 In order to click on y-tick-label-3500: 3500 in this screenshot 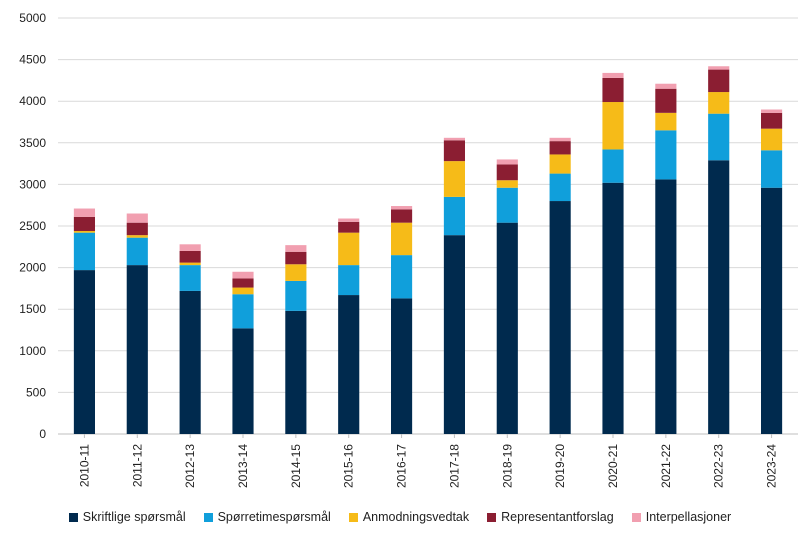, I will do `click(32, 143)`.